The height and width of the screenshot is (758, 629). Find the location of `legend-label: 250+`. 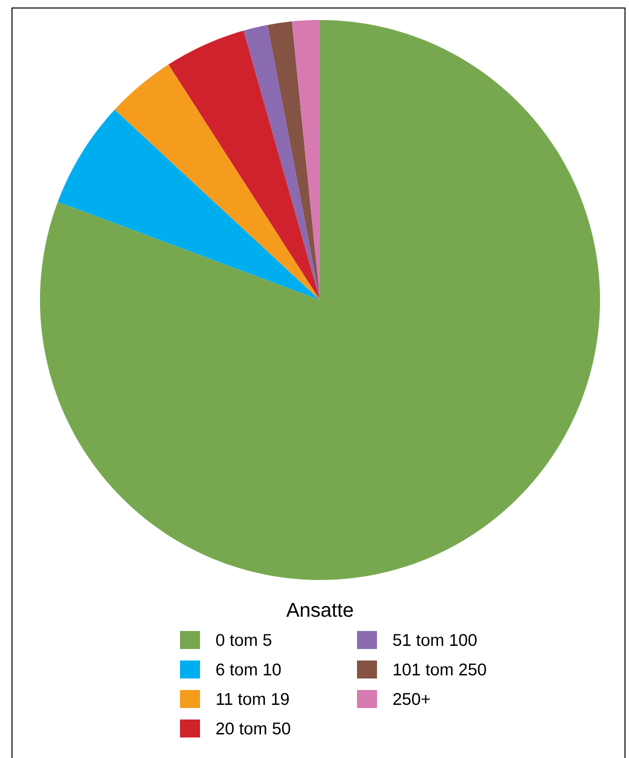

legend-label: 250+ is located at coordinates (411, 698).